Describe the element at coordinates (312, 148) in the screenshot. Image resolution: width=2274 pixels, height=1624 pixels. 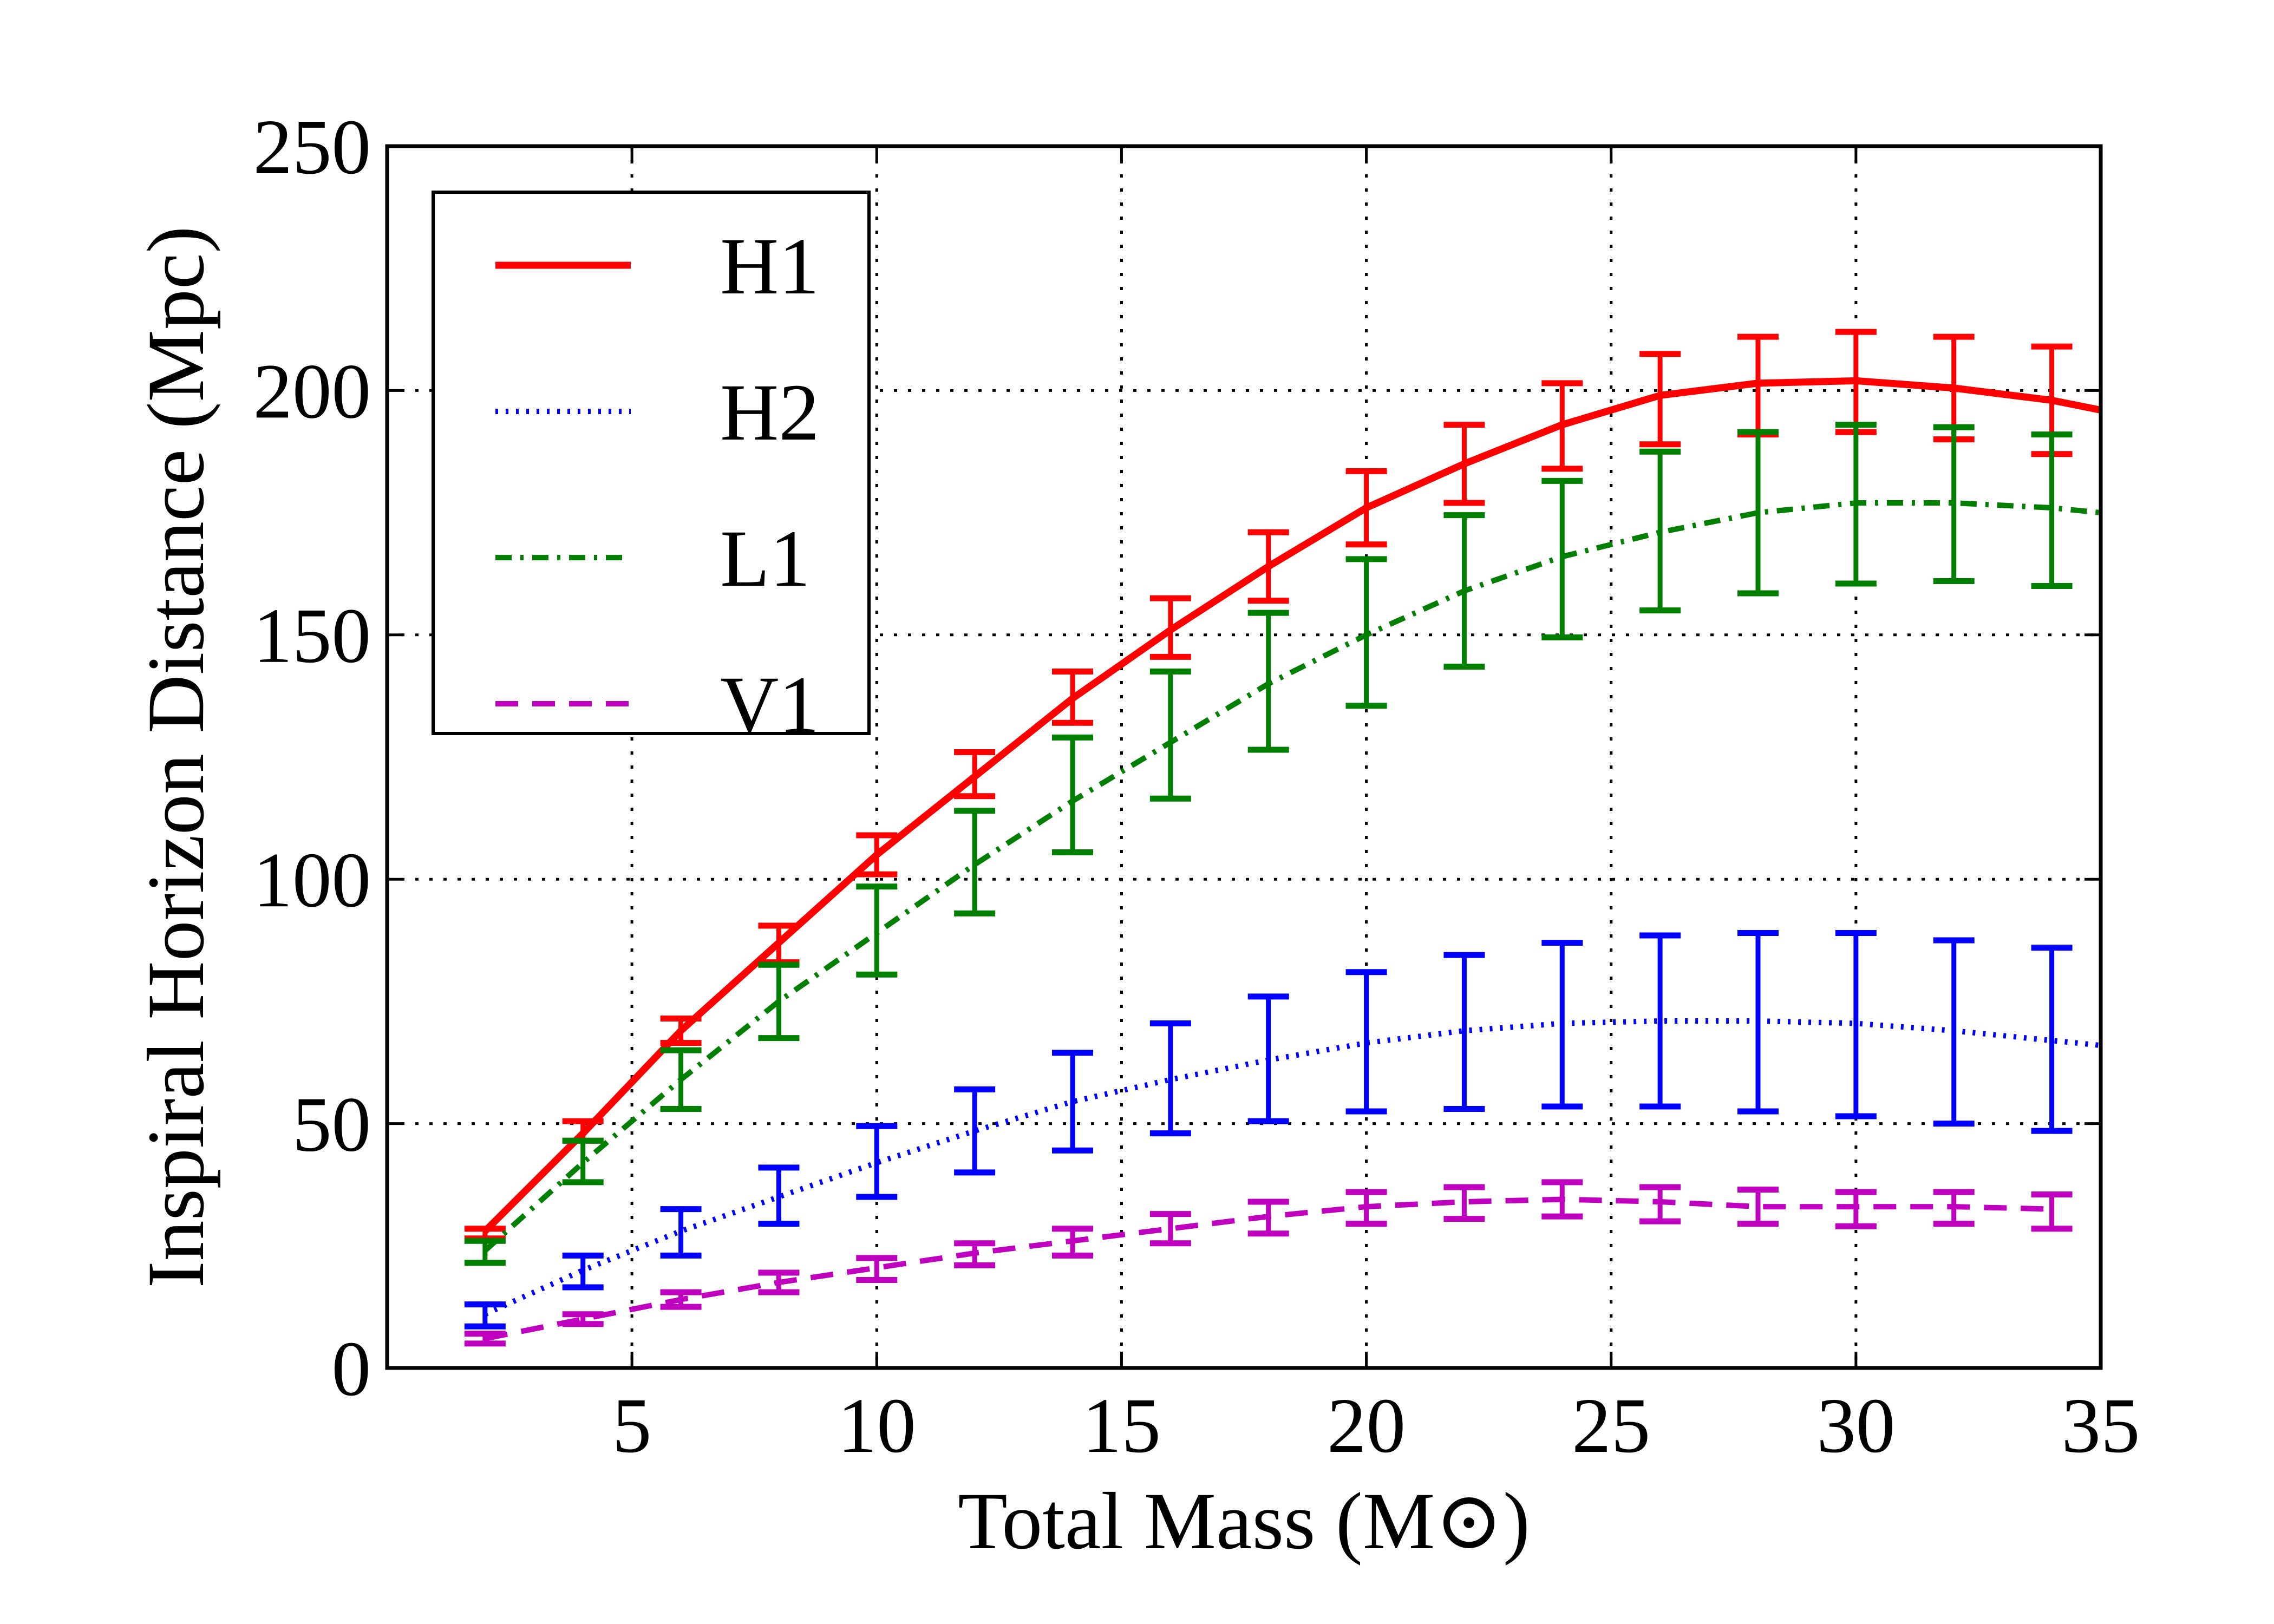
I see `y-tick-label: 250` at that location.